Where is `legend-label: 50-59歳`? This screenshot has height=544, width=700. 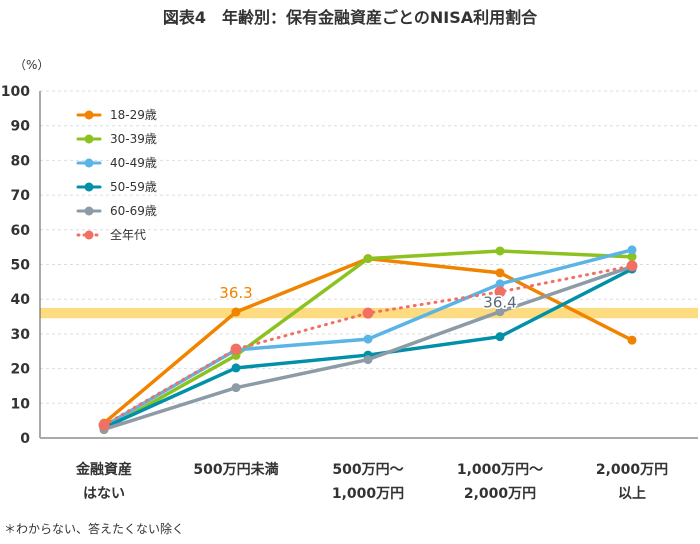
legend-label: 50-59歳 is located at coordinates (133, 187).